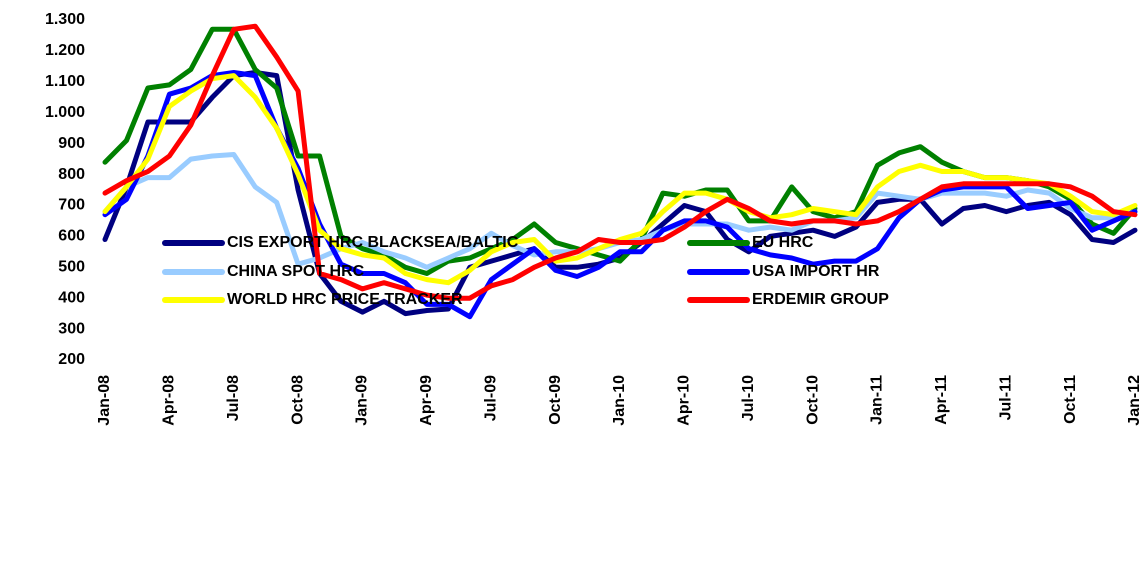 The image size is (1147, 574). I want to click on y-tick-label: 1.200, so click(65, 50).